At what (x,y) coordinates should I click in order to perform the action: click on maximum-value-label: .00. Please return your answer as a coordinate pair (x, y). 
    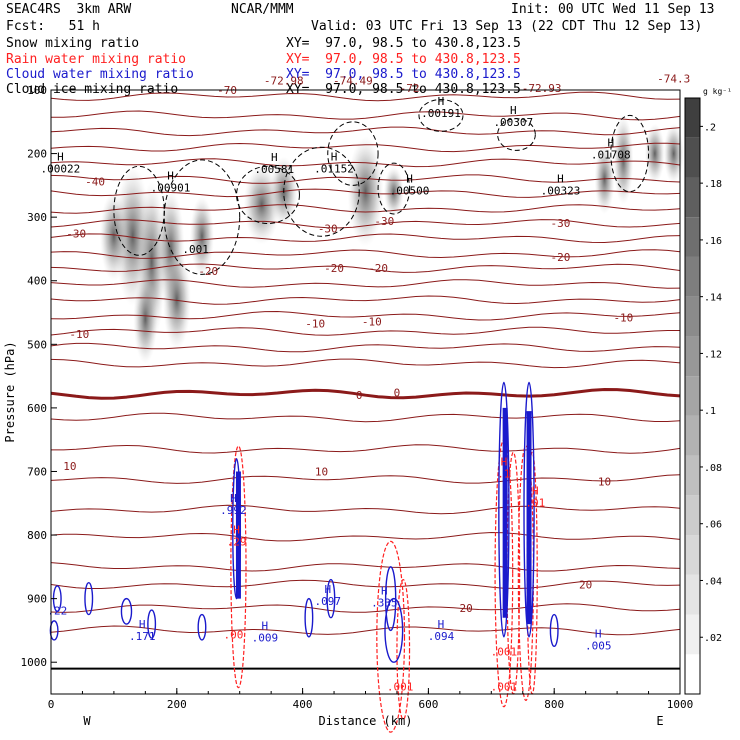
    Looking at the image, I should click on (233, 635).